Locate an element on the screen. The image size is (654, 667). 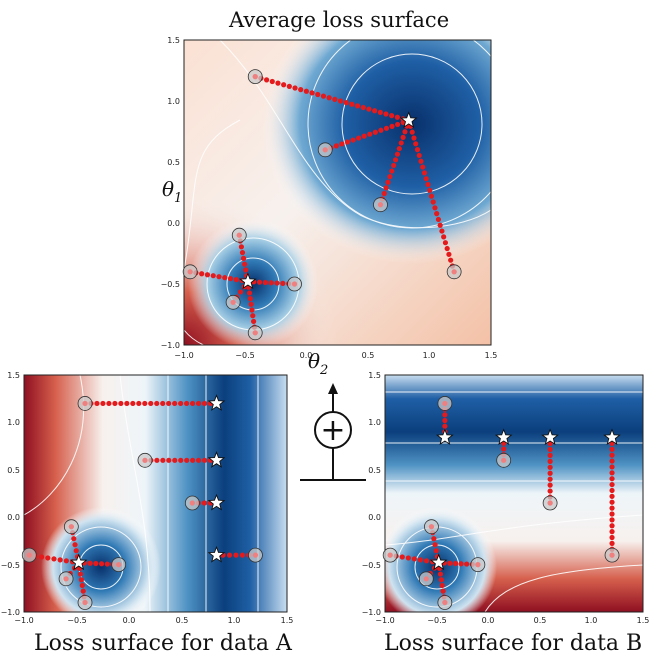
theta1-symbol: θ is located at coordinates (168, 189).